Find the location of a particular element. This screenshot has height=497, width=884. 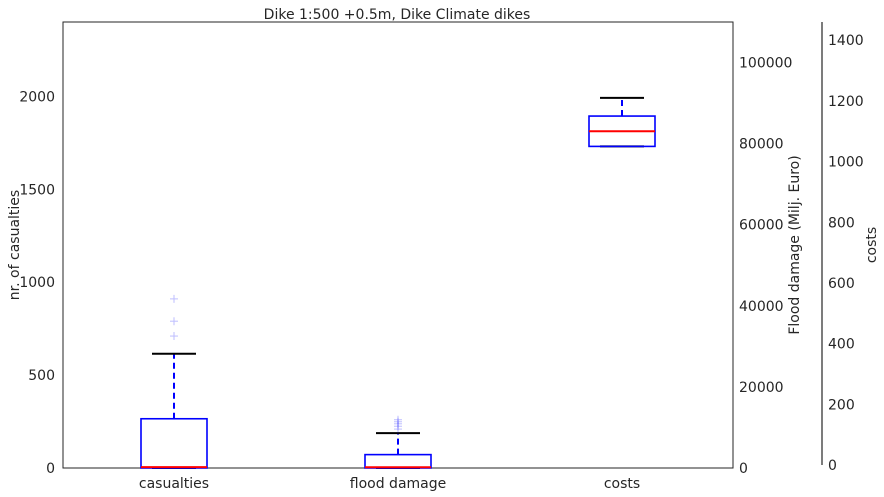

category-tick-label: flood damage is located at coordinates (398, 484).